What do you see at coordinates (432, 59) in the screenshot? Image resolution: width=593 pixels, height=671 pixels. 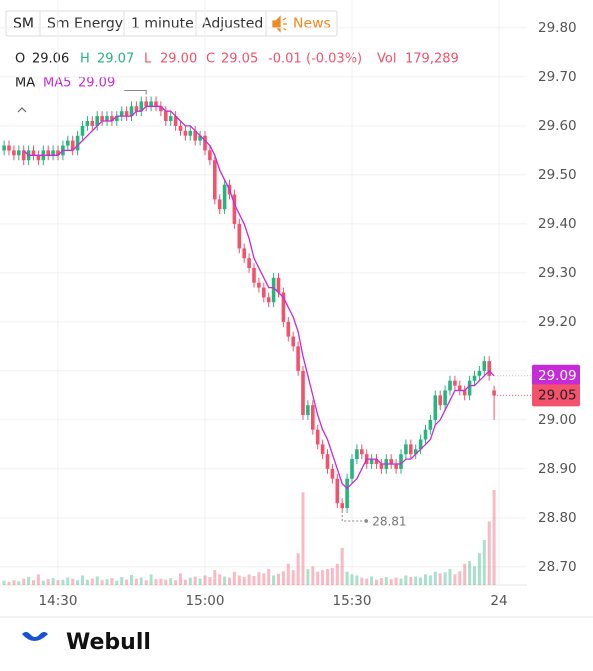 I see `volume-value: 179,289` at bounding box center [432, 59].